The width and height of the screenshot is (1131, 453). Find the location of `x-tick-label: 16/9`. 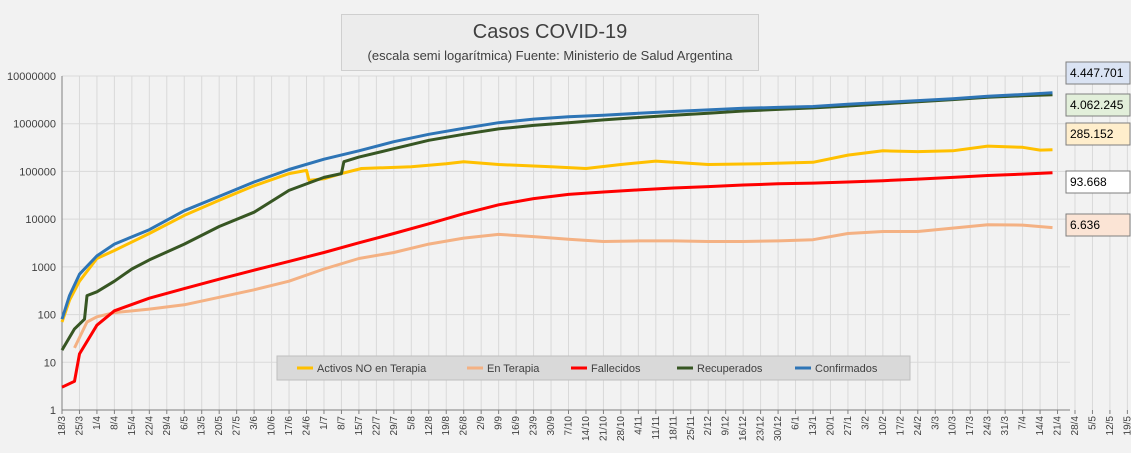

x-tick-label: 16/9 is located at coordinates (516, 426).